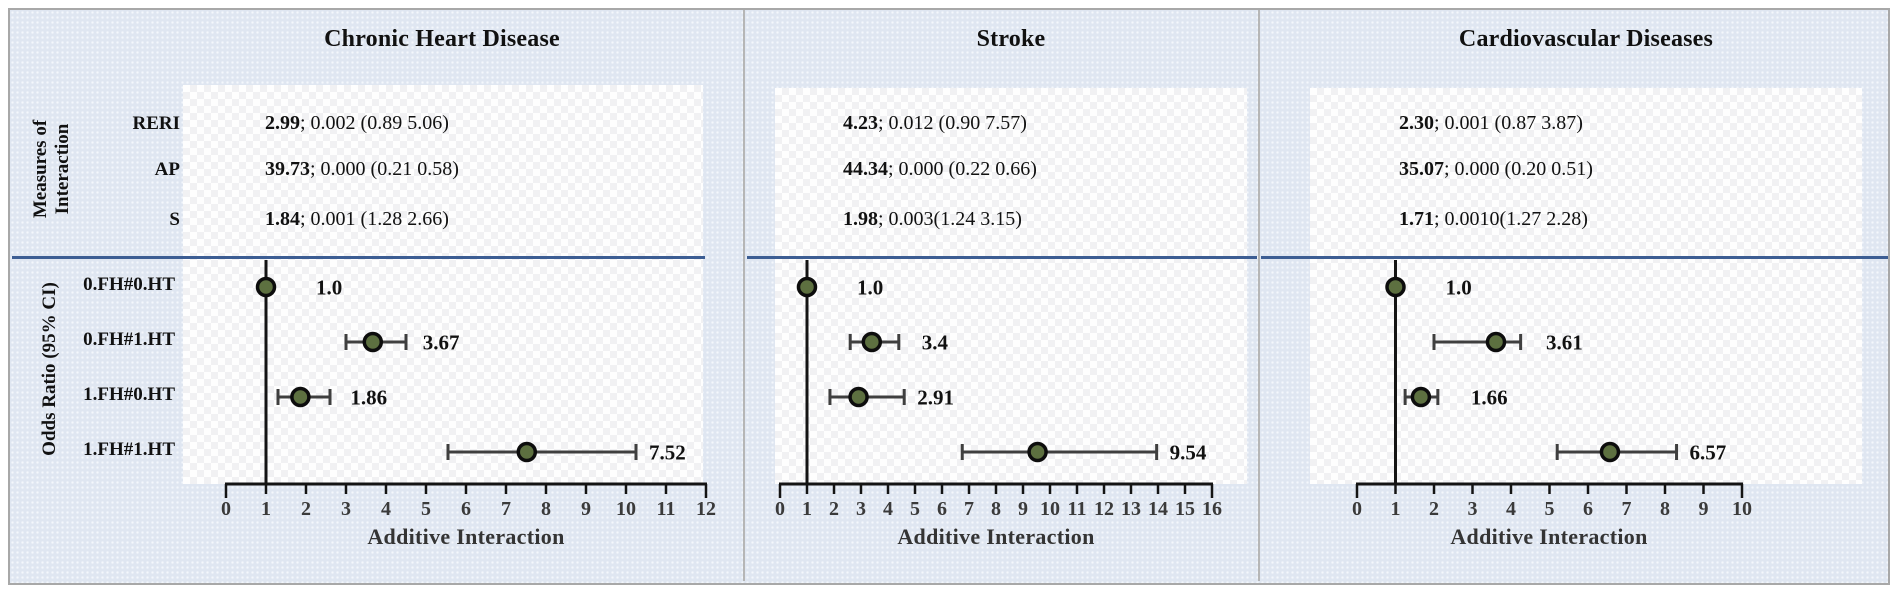 The width and height of the screenshot is (1900, 593). I want to click on measure-ci: ; 0.000 (0.20 0.51), so click(1518, 169).